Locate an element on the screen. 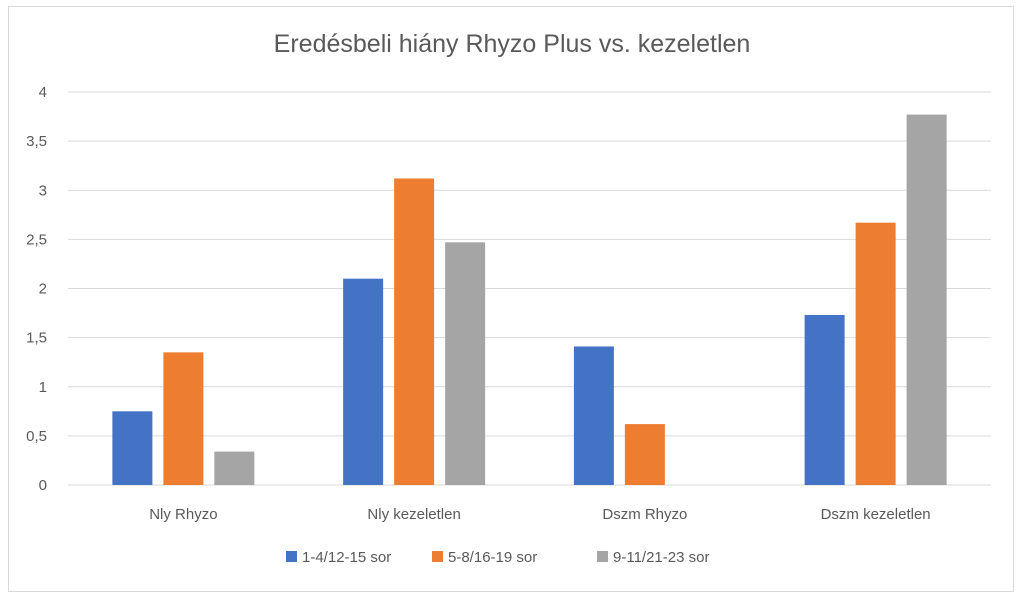  y-tick-label: 1,5 is located at coordinates (36, 338).